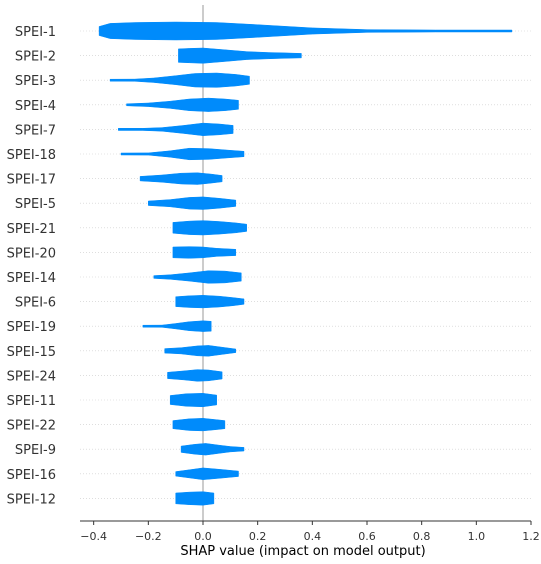 This screenshot has height=564, width=541. What do you see at coordinates (148, 536) in the screenshot?
I see `x-tick-label: −0.2` at bounding box center [148, 536].